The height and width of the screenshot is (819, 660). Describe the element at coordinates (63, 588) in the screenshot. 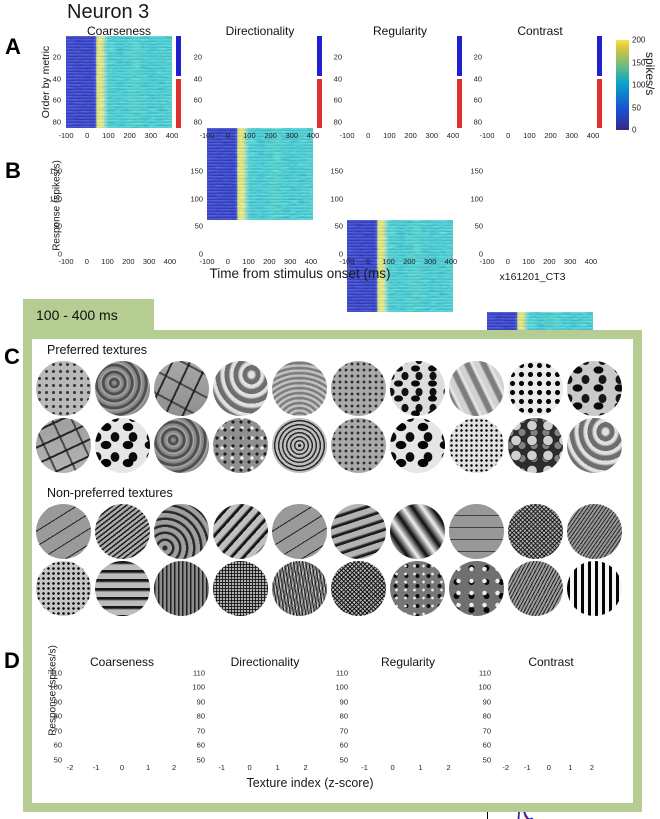

I see `texture-image-dot-grid` at that location.